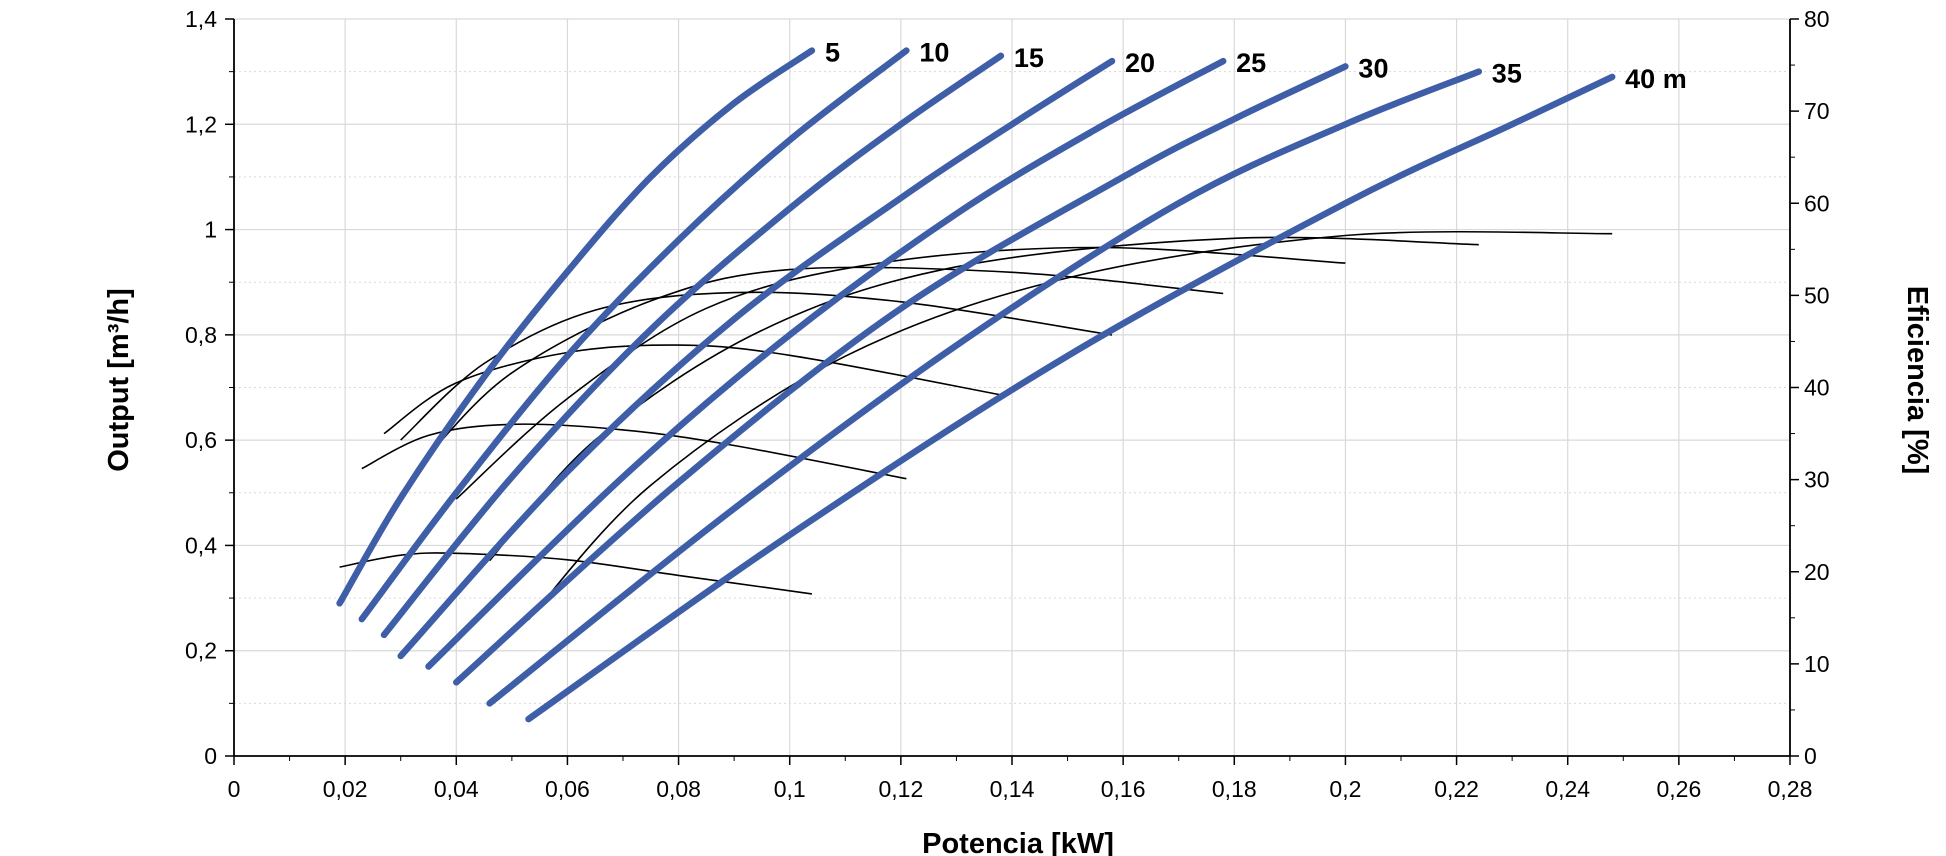 This screenshot has width=1946, height=856. Describe the element at coordinates (201, 545) in the screenshot. I see `y-tick-label: 0,4` at that location.